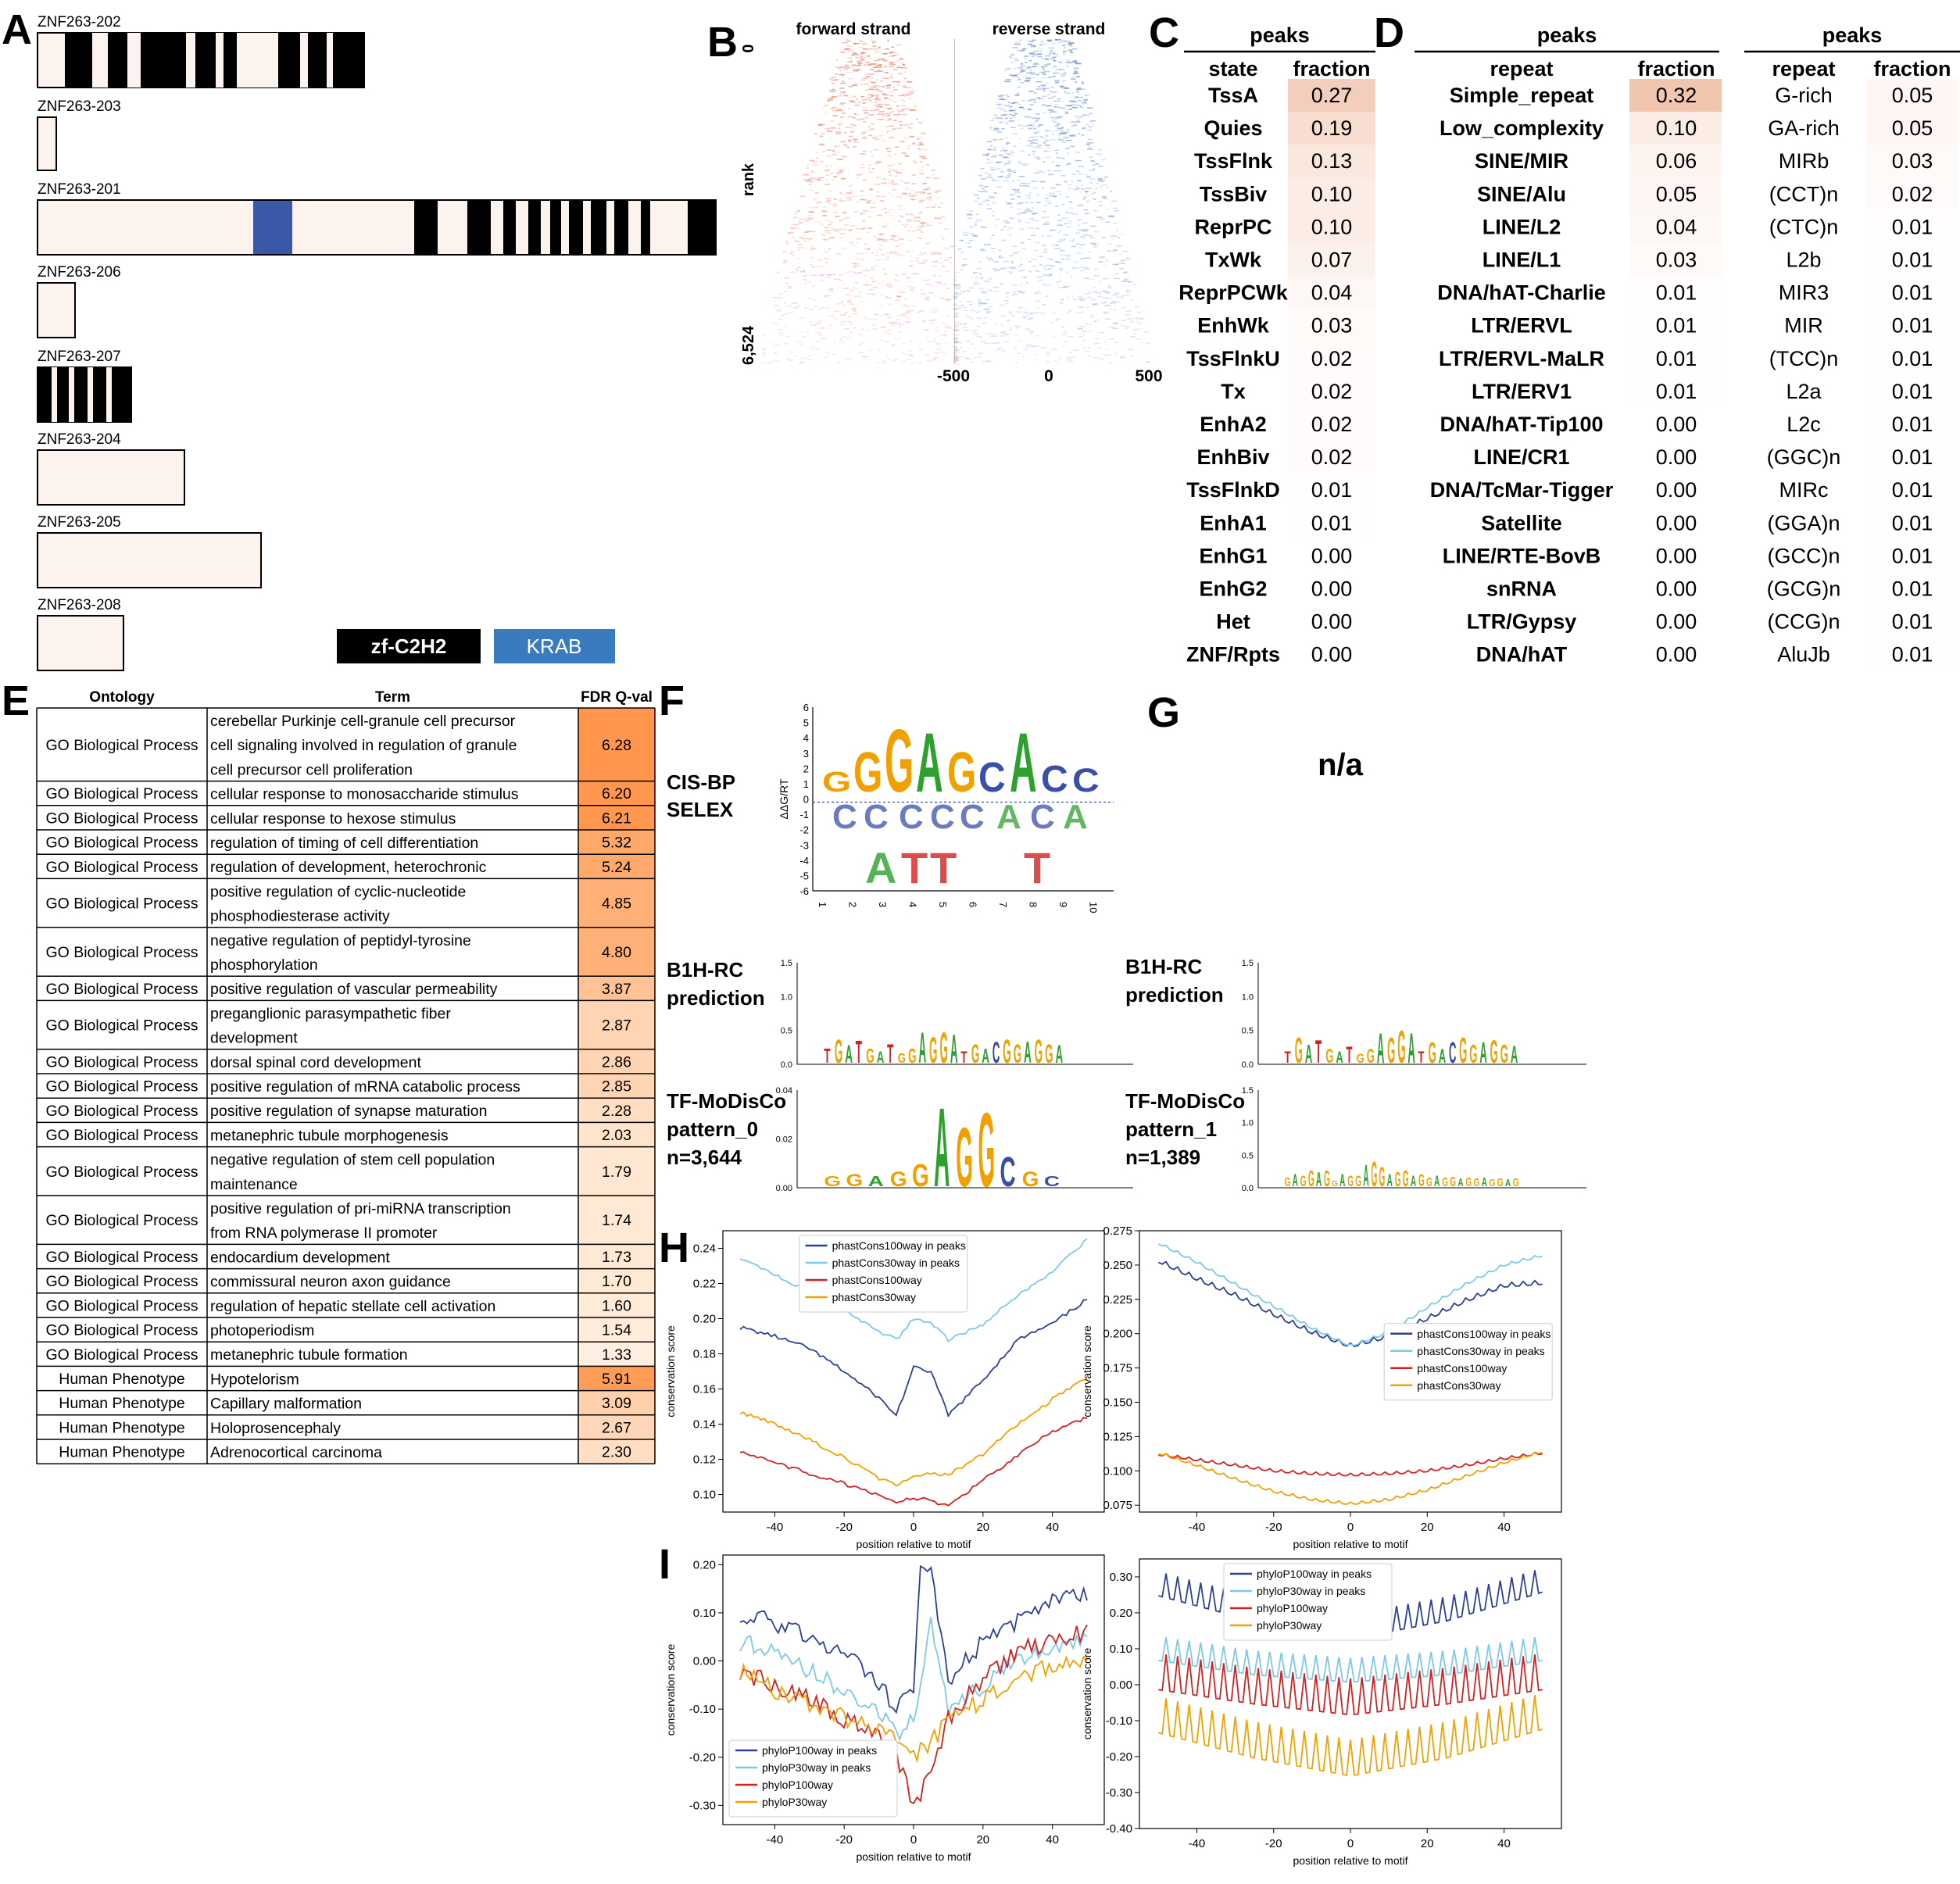 Image resolution: width=1960 pixels, height=1884 pixels. Describe the element at coordinates (1850, 622) in the screenshot. I see `table-row: (CCG)n 0.01` at that location.